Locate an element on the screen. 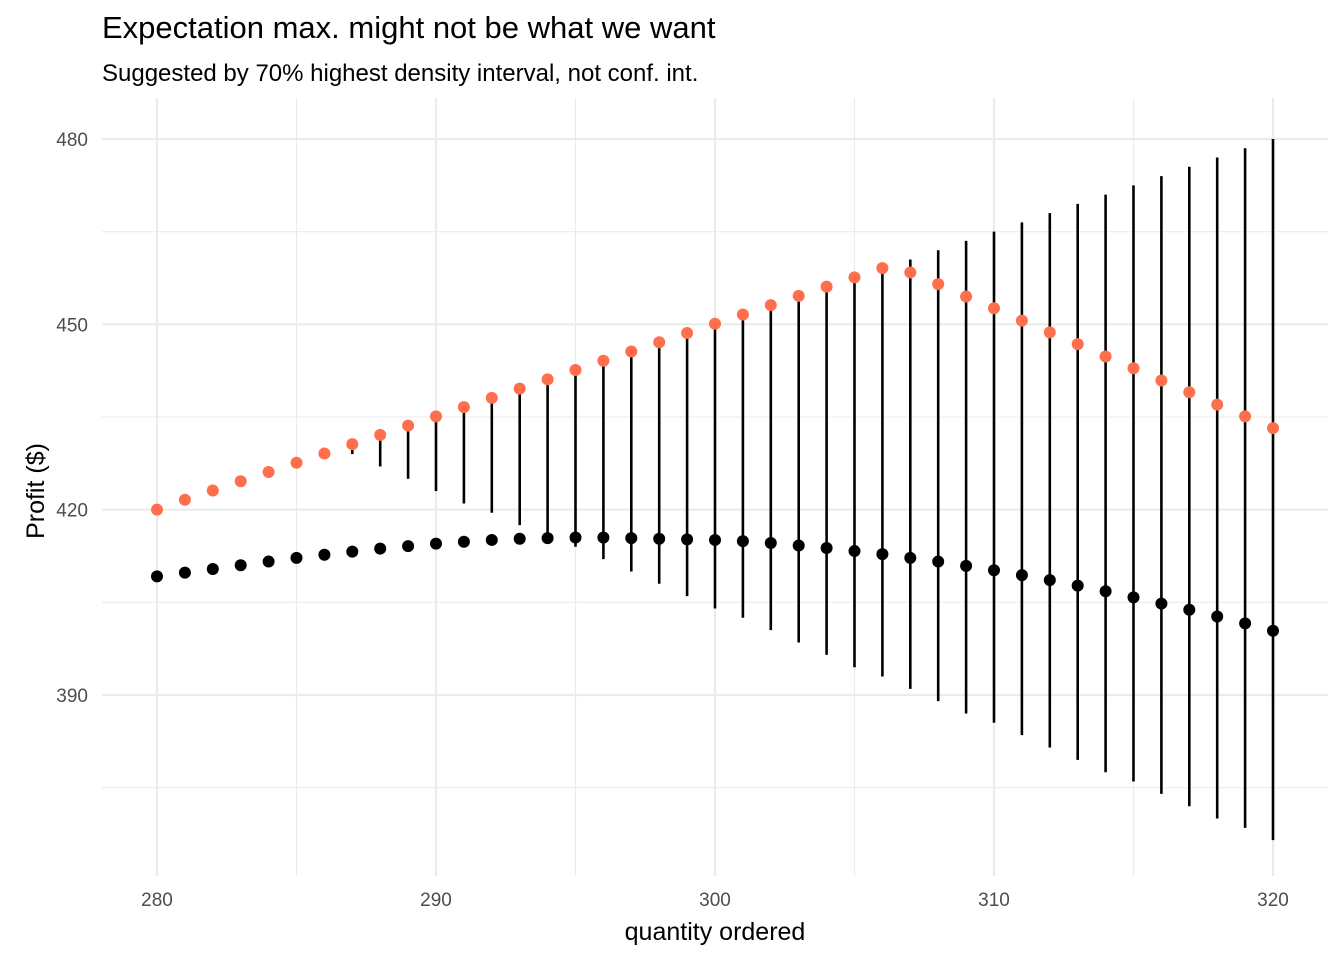 This screenshot has height=960, width=1344. y-tick-label: 450 is located at coordinates (72, 325).